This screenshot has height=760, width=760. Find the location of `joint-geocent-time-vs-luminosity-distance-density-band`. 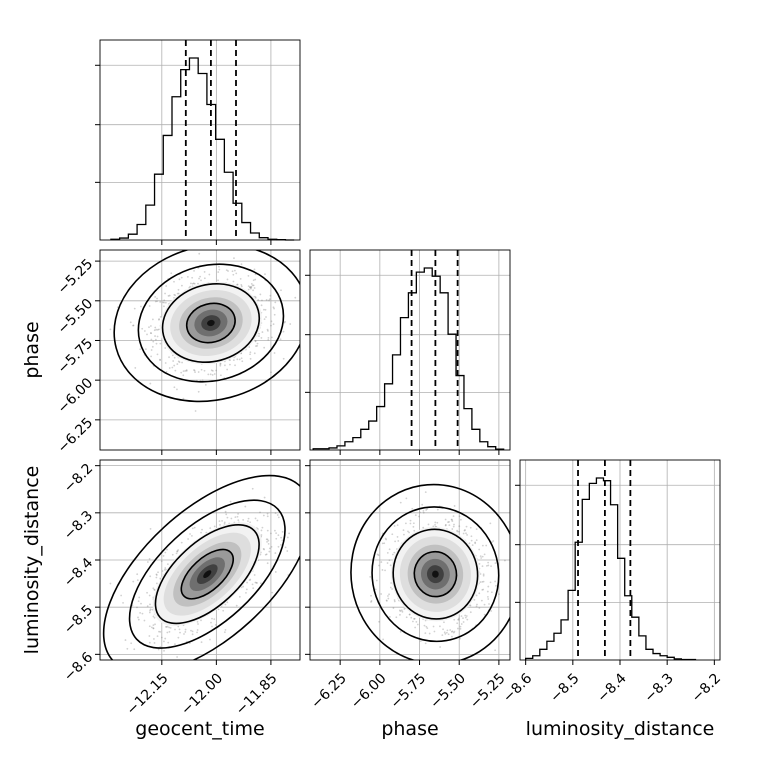

joint-geocent-time-vs-luminosity-distance-density-band is located at coordinates (207, 574).